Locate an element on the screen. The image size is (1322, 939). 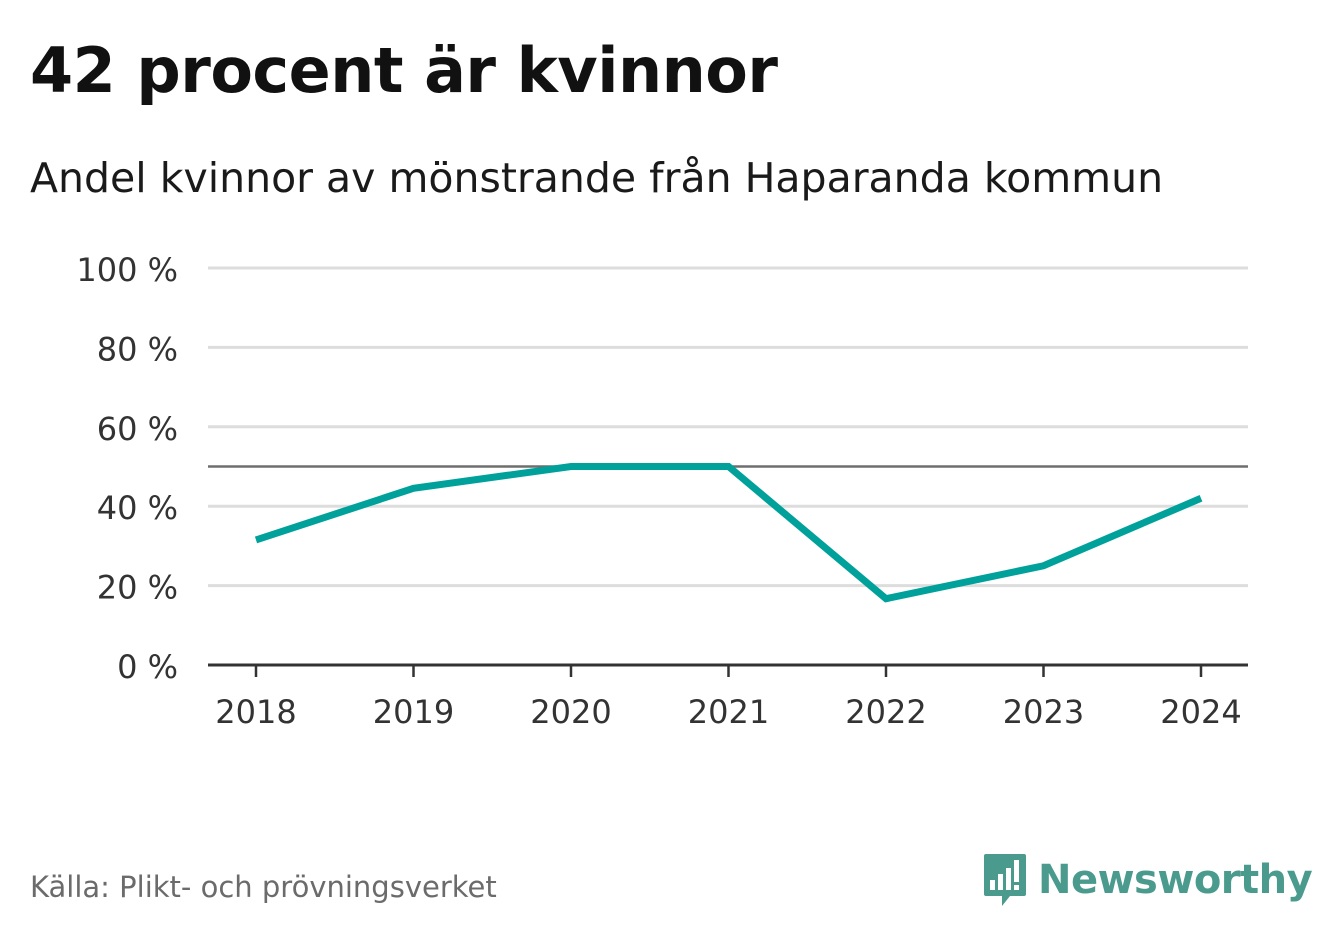
newsworthy-bar-chart-icon is located at coordinates (1005, 880).